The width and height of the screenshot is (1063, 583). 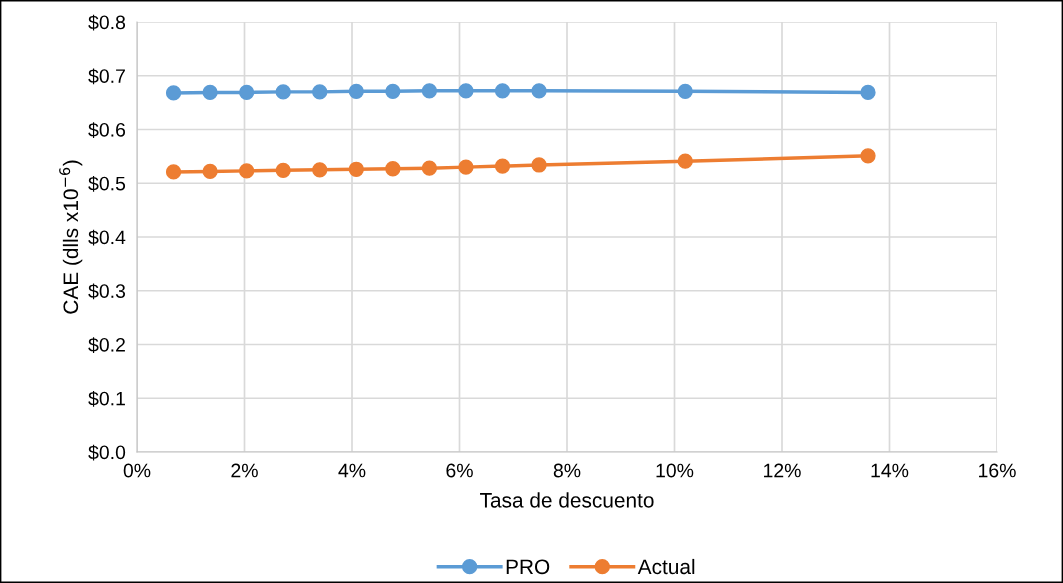 I want to click on x-axis-title: Tasa de descuento, so click(x=567, y=500).